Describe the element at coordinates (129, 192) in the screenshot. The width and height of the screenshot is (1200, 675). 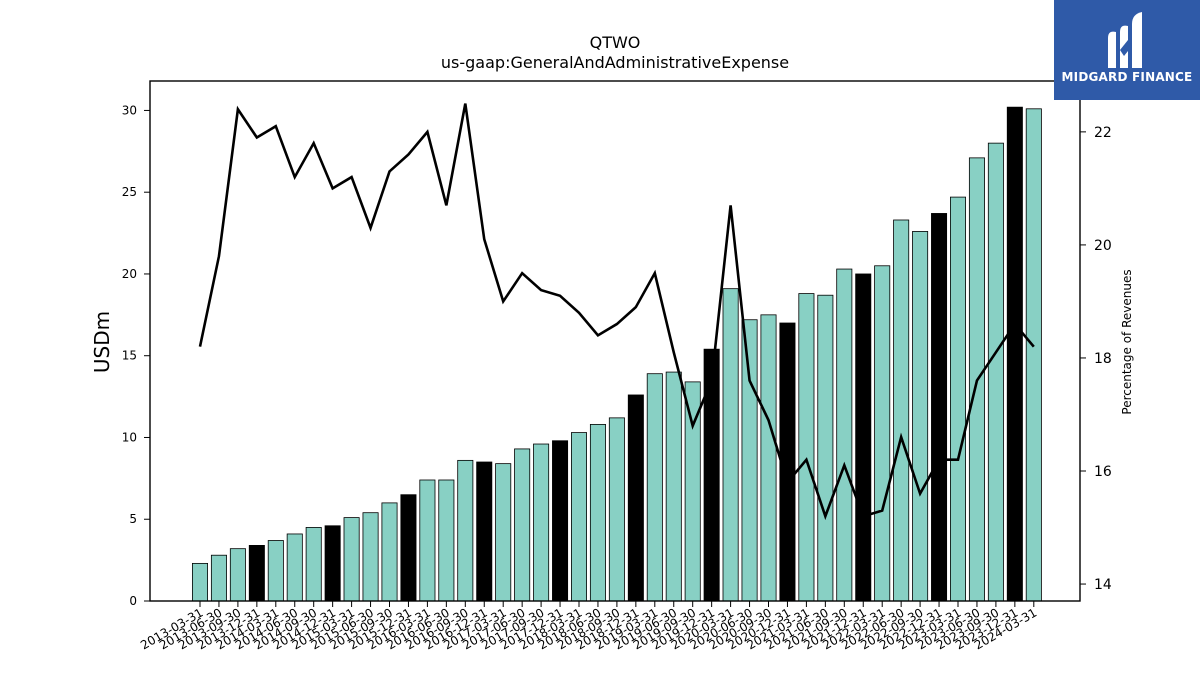
I see `y-tick-label: 25` at that location.